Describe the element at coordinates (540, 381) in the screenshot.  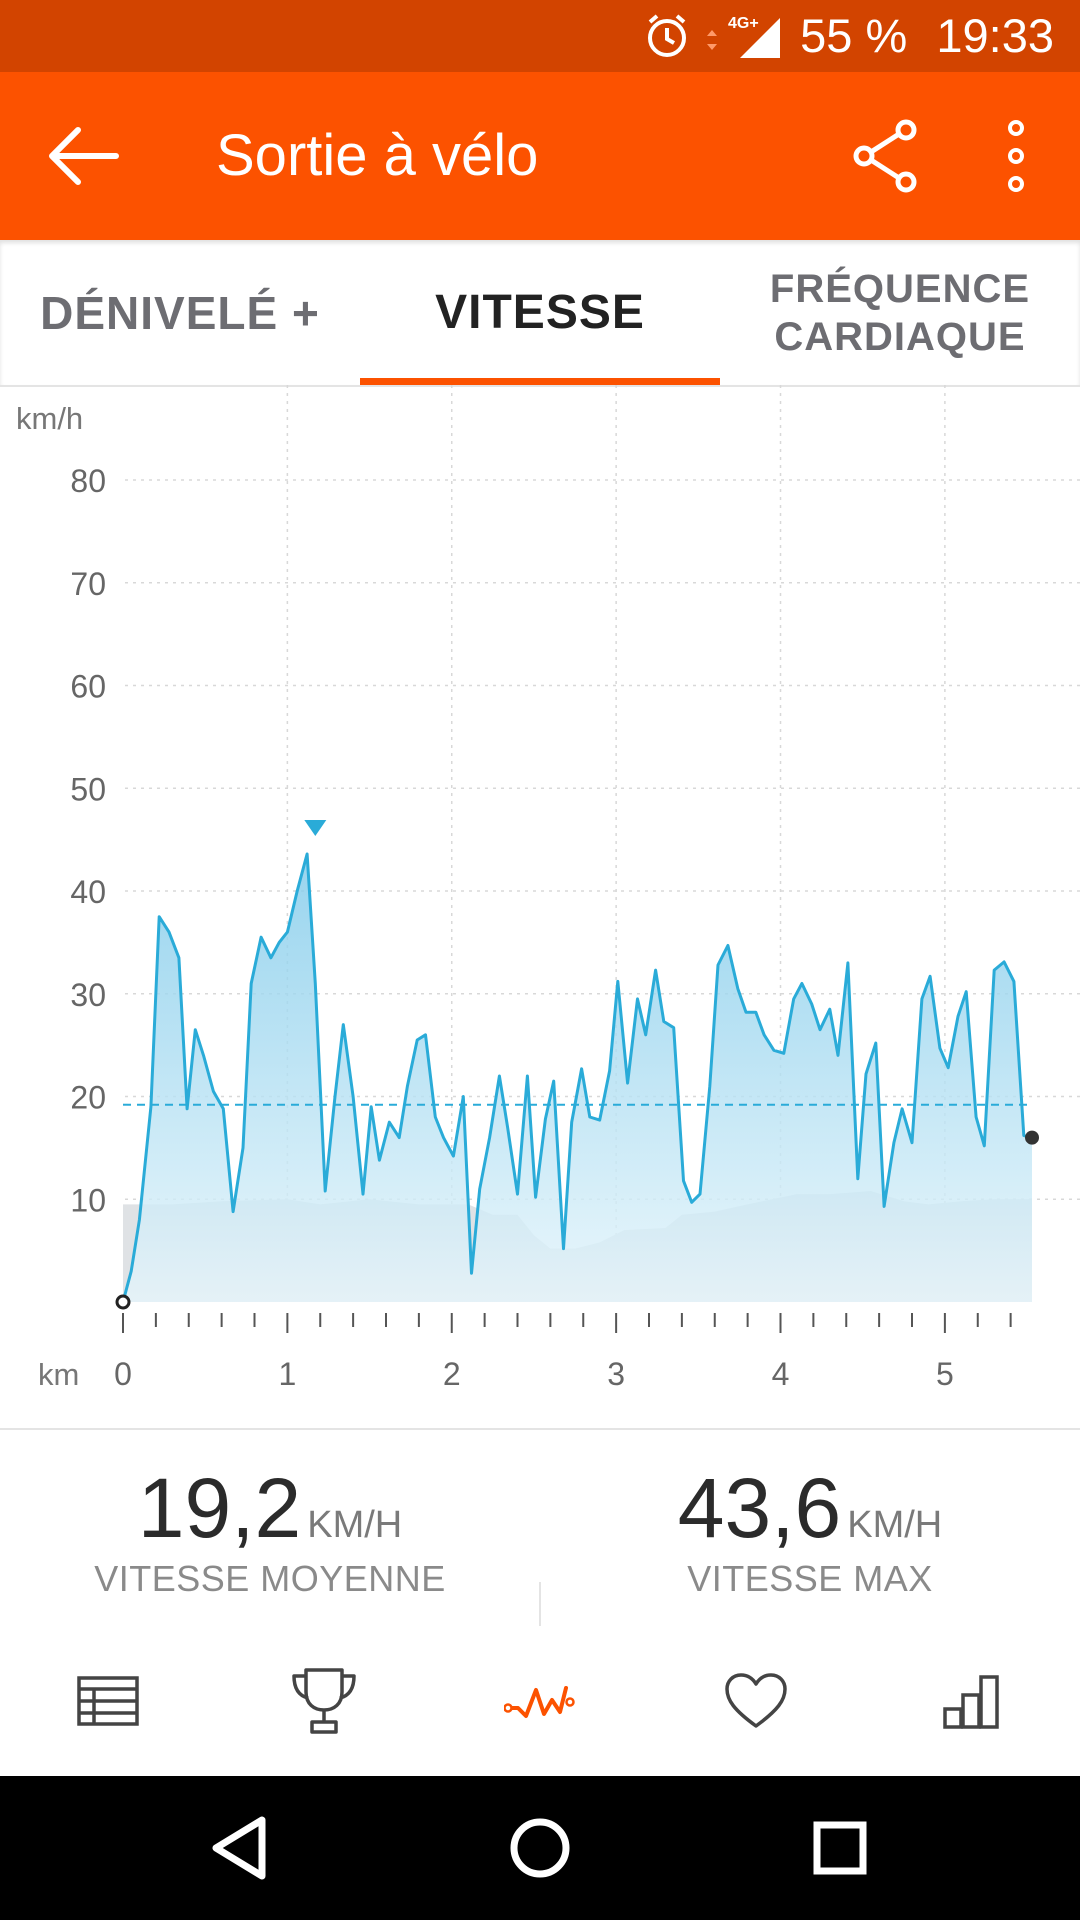
I see `selected-tab-indicator` at that location.